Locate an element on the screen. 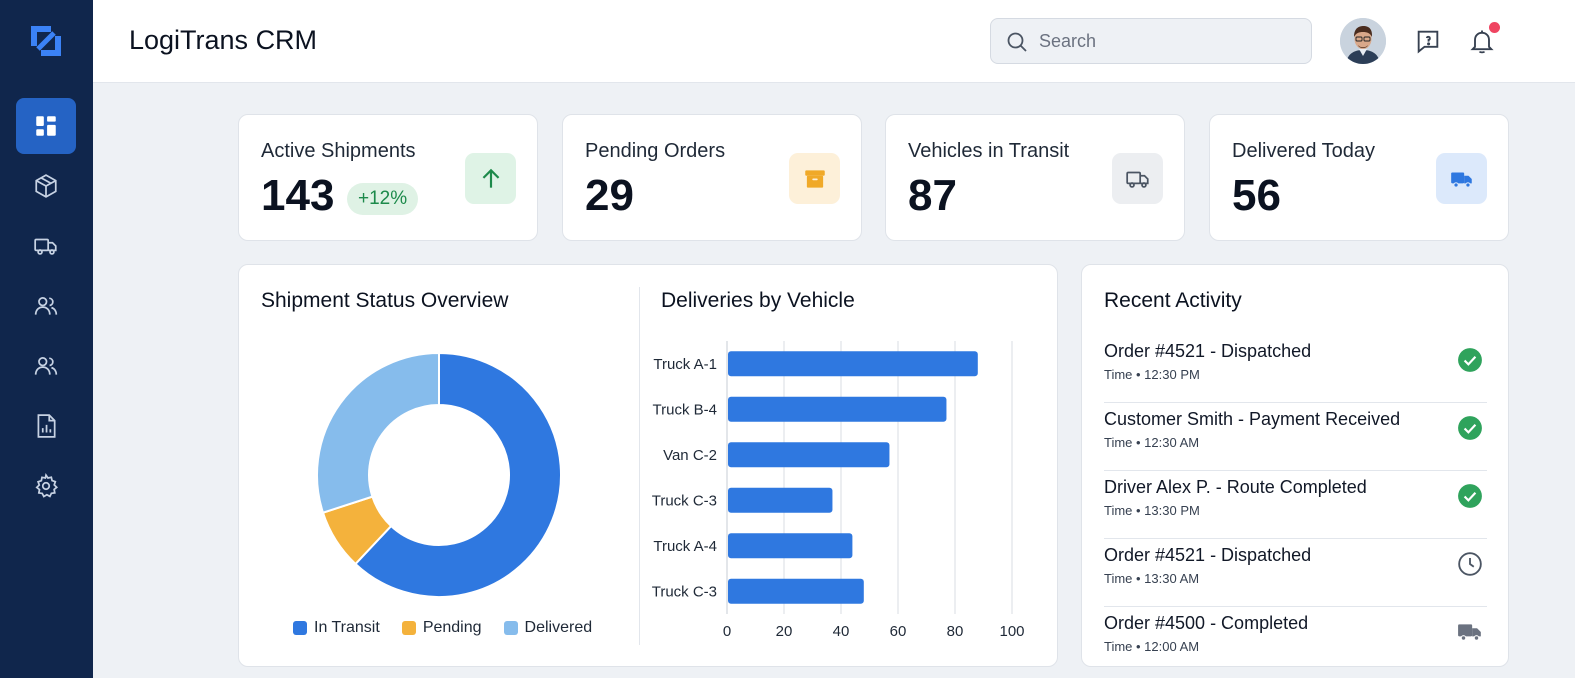 This screenshot has width=1575, height=678. search-input is located at coordinates (1169, 41).